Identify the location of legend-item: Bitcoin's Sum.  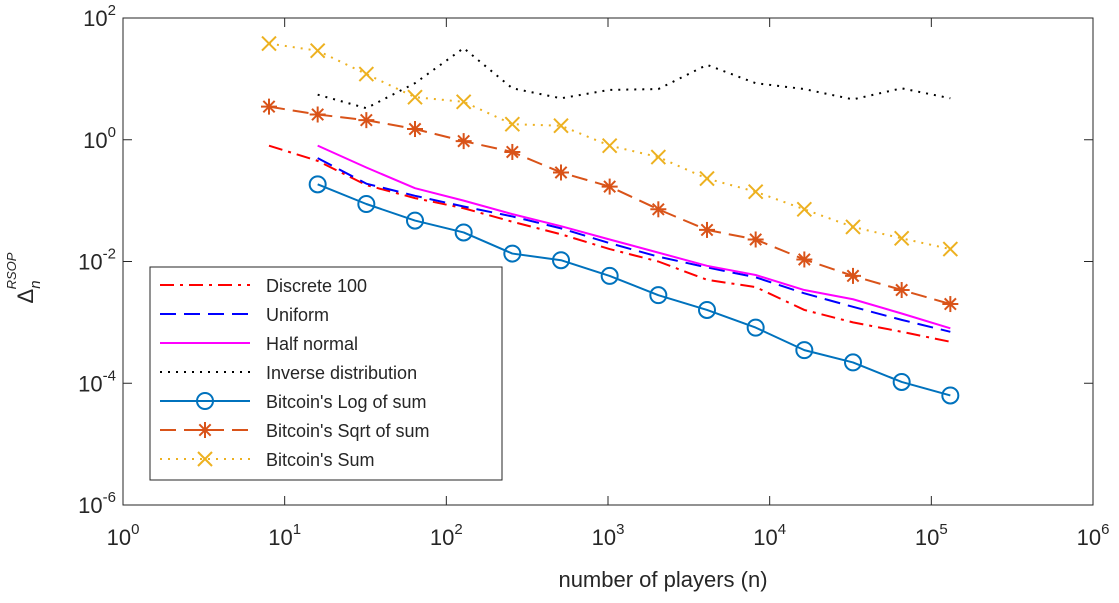
(267, 460).